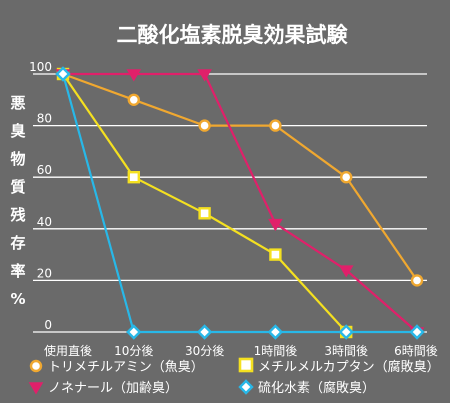 The image size is (450, 403). I want to click on legend-label: 硫化水素（腐敗臭）, so click(316, 388).